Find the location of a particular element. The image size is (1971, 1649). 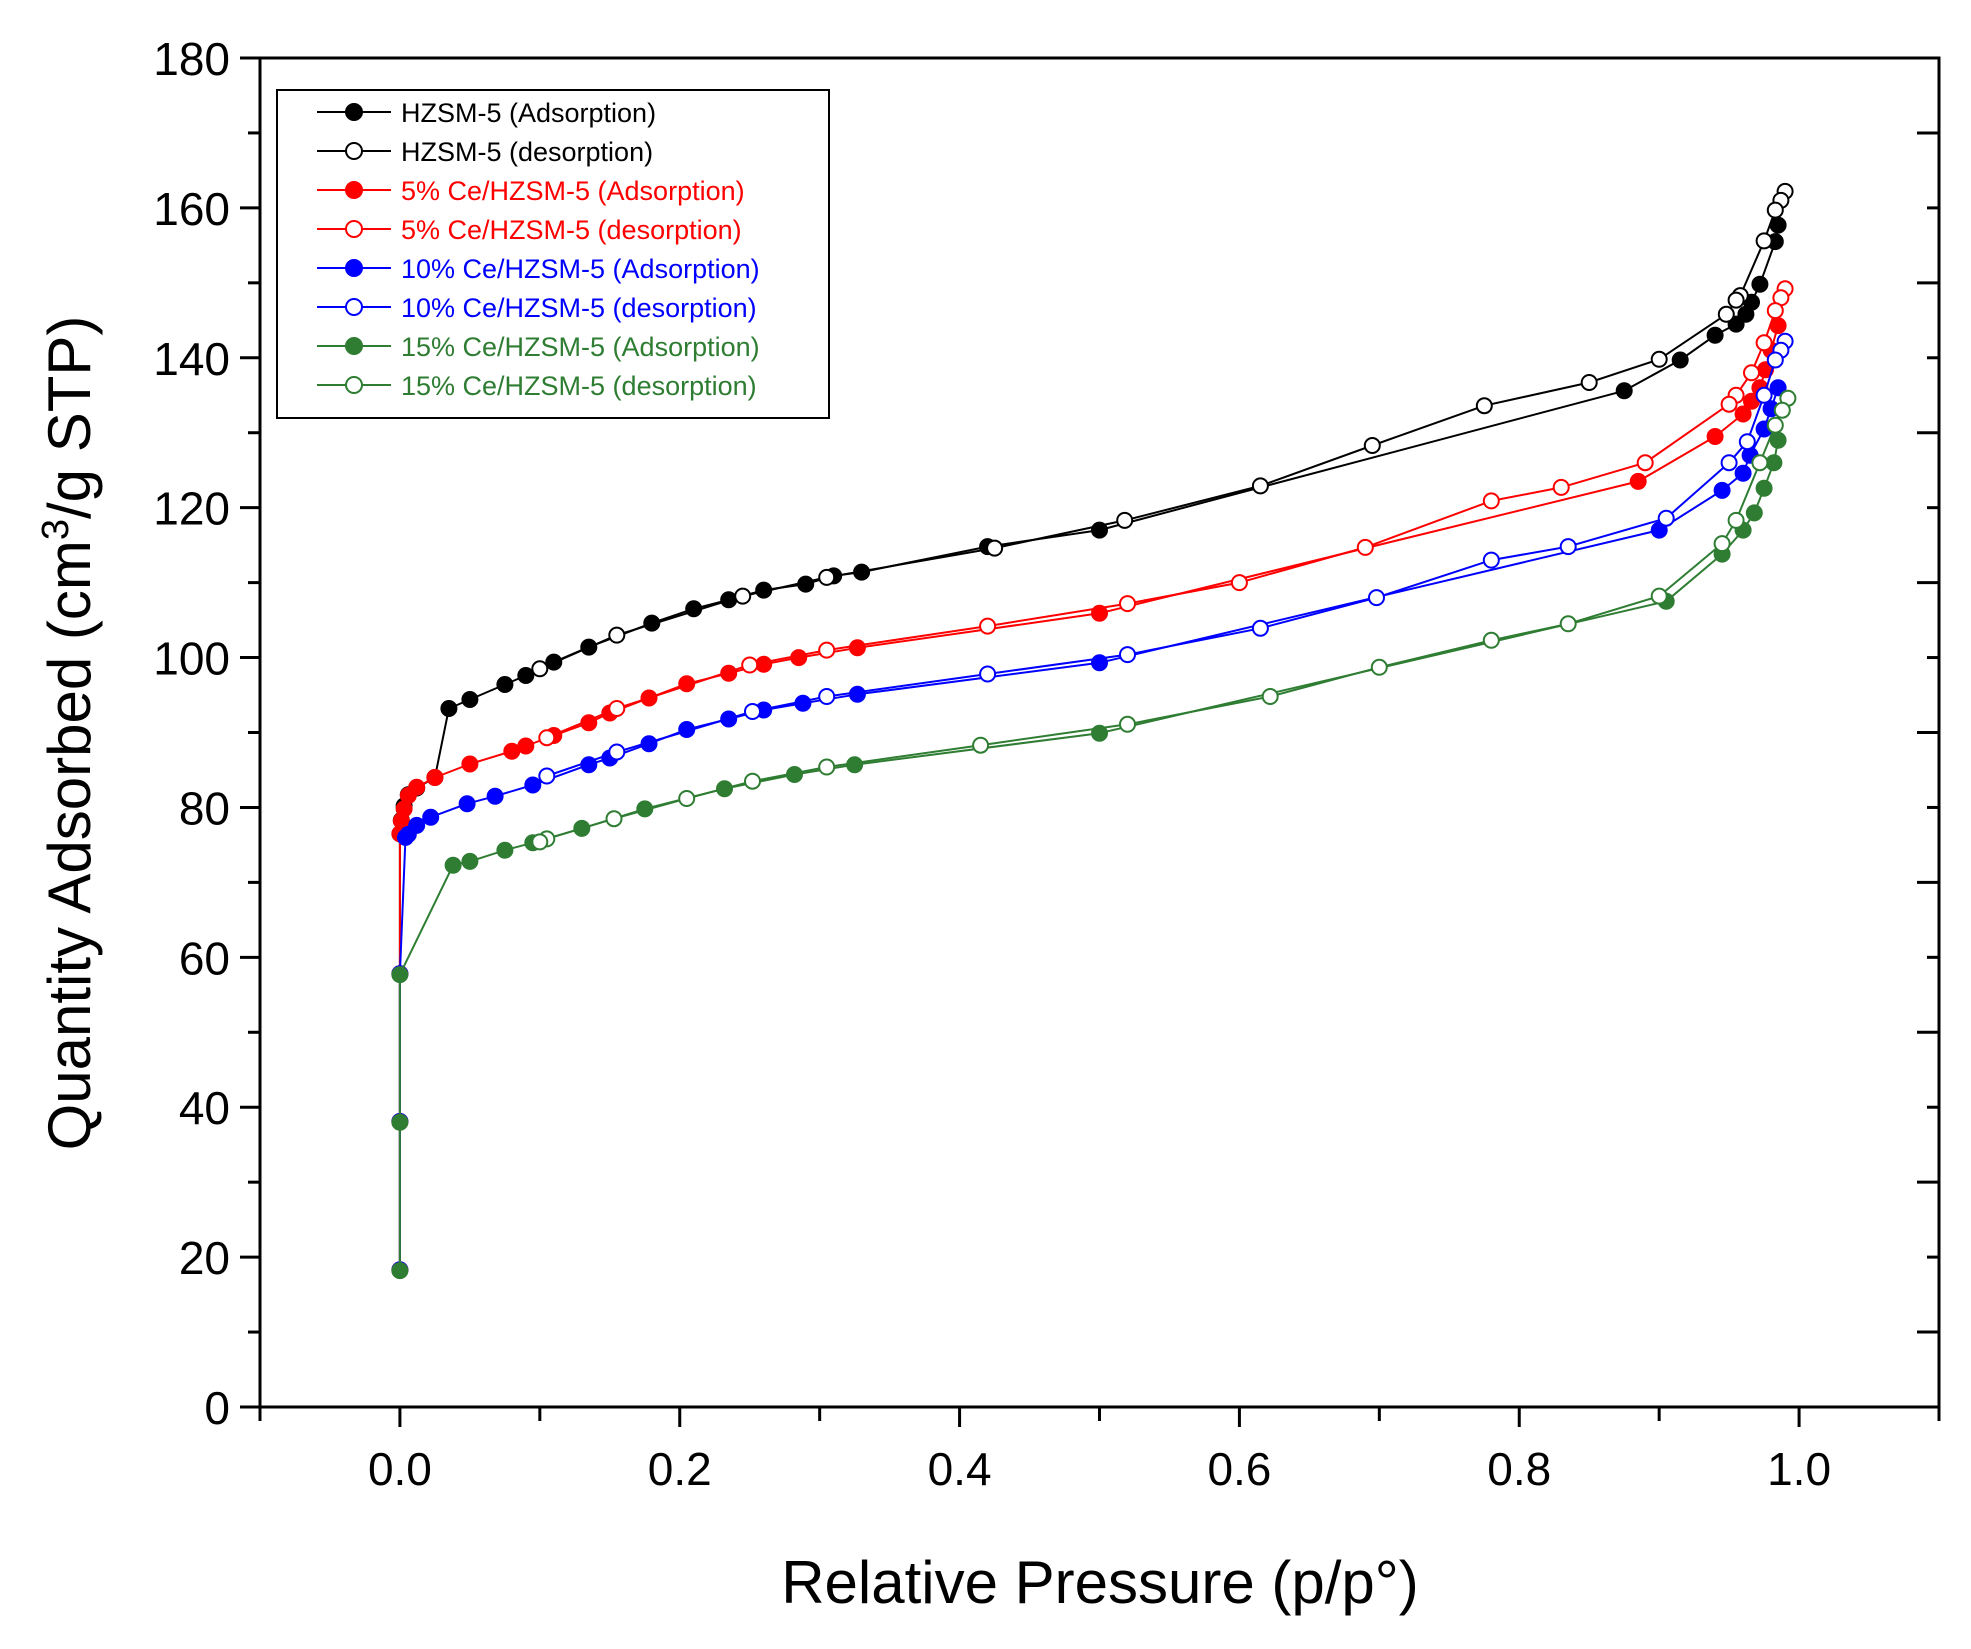

legend-item: 10% Ce/HZSM-5 (desorption) is located at coordinates (537, 308).